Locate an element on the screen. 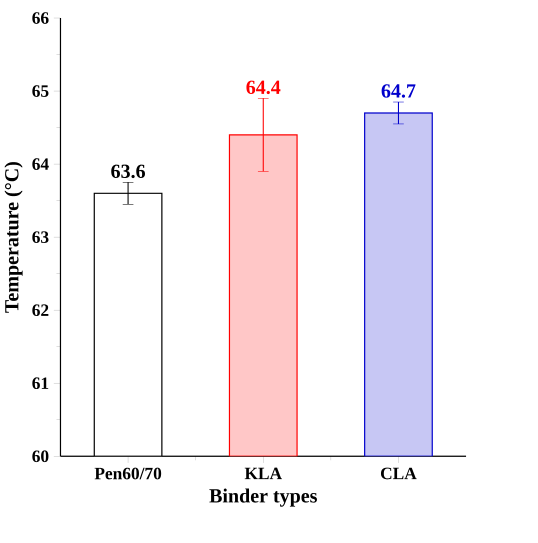  y-tick-label: 62 is located at coordinates (40, 310).